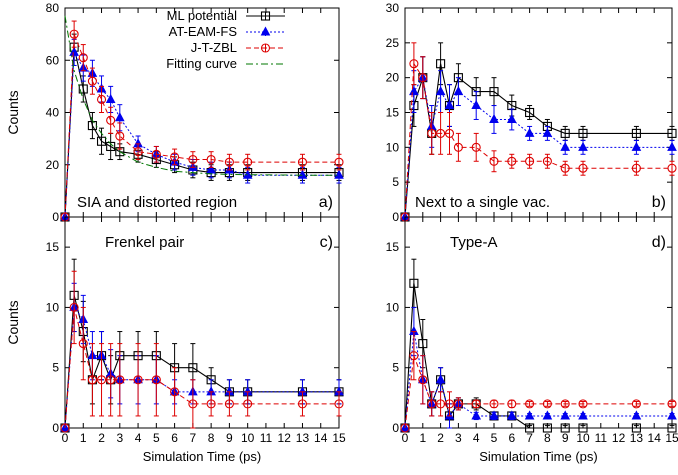 The image size is (678, 475). Describe the element at coordinates (538, 456) in the screenshot. I see `panel-3-xlabel: Simulation Time (ps)` at that location.